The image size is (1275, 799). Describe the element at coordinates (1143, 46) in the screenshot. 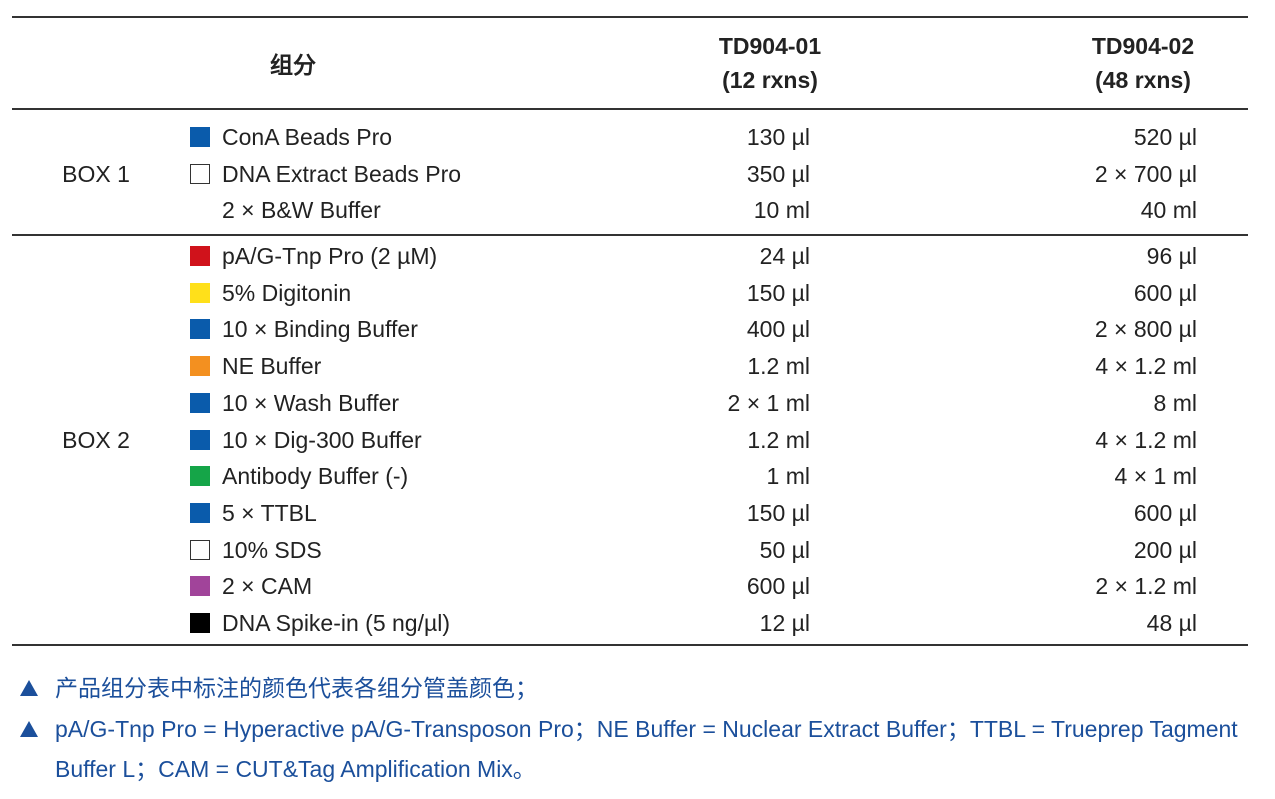

I see `header-code: TD904-02` at that location.